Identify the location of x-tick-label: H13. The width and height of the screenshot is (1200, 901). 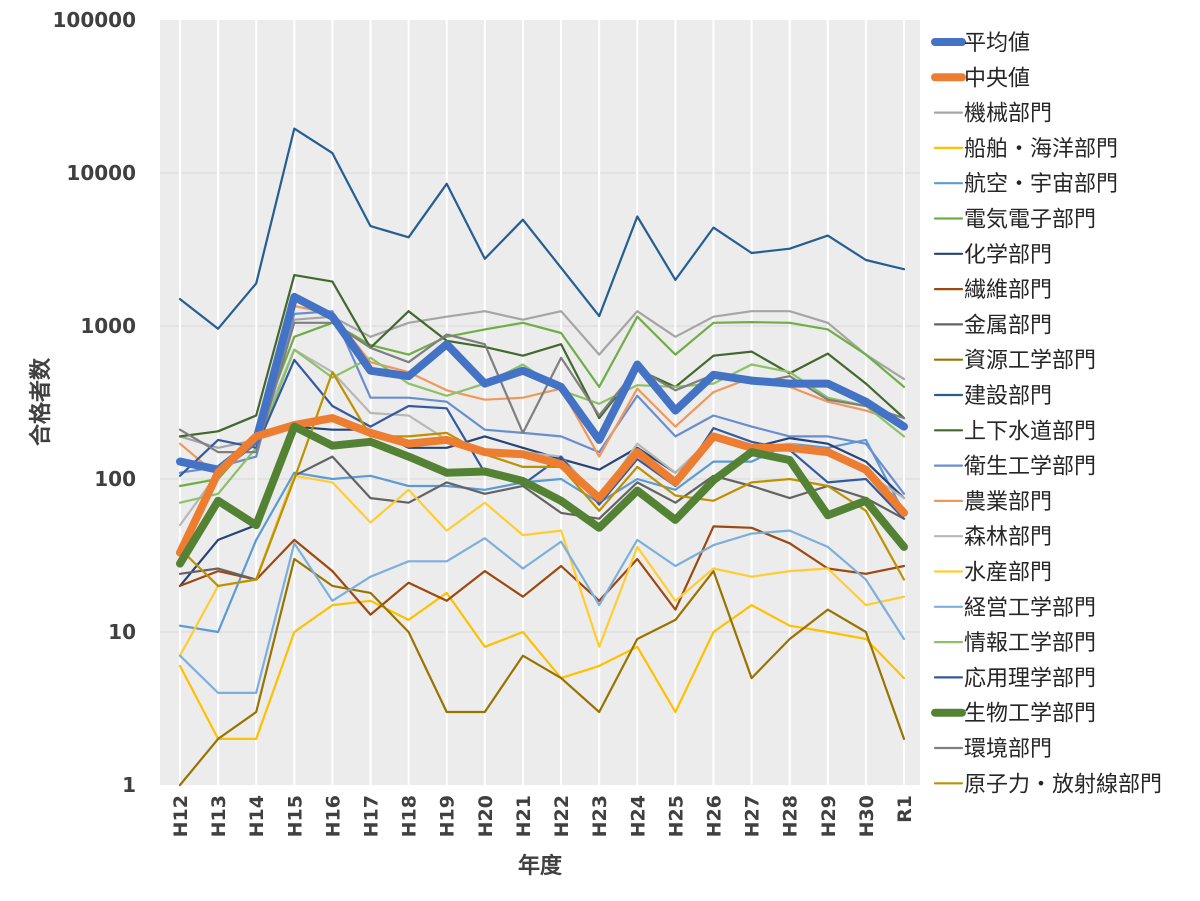
(219, 816).